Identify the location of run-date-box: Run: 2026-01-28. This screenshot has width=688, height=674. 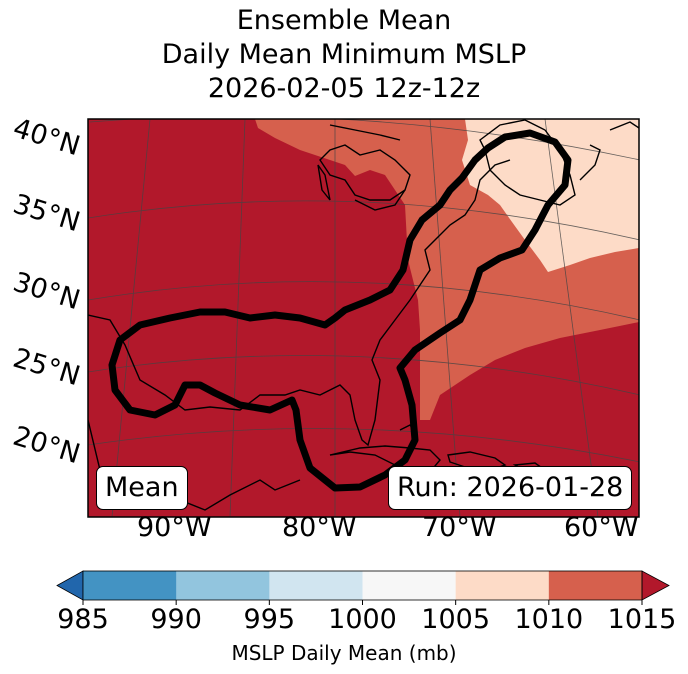
(510, 488).